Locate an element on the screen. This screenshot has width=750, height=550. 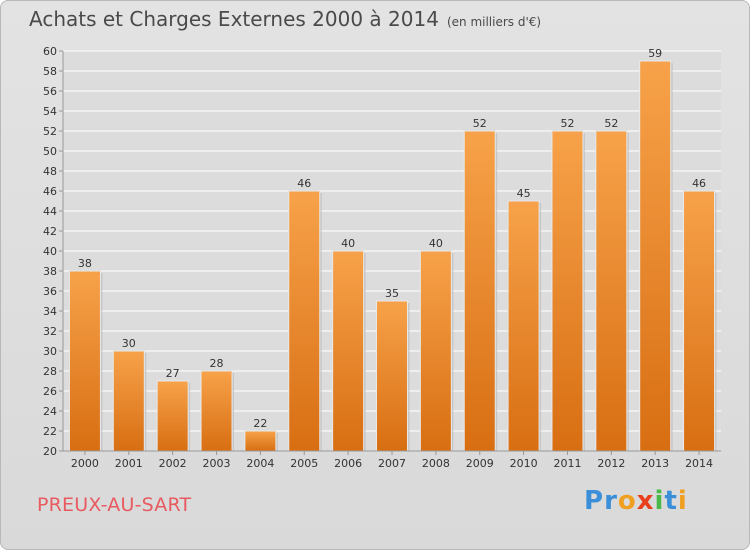
x-tick-label: 2000 is located at coordinates (85, 463).